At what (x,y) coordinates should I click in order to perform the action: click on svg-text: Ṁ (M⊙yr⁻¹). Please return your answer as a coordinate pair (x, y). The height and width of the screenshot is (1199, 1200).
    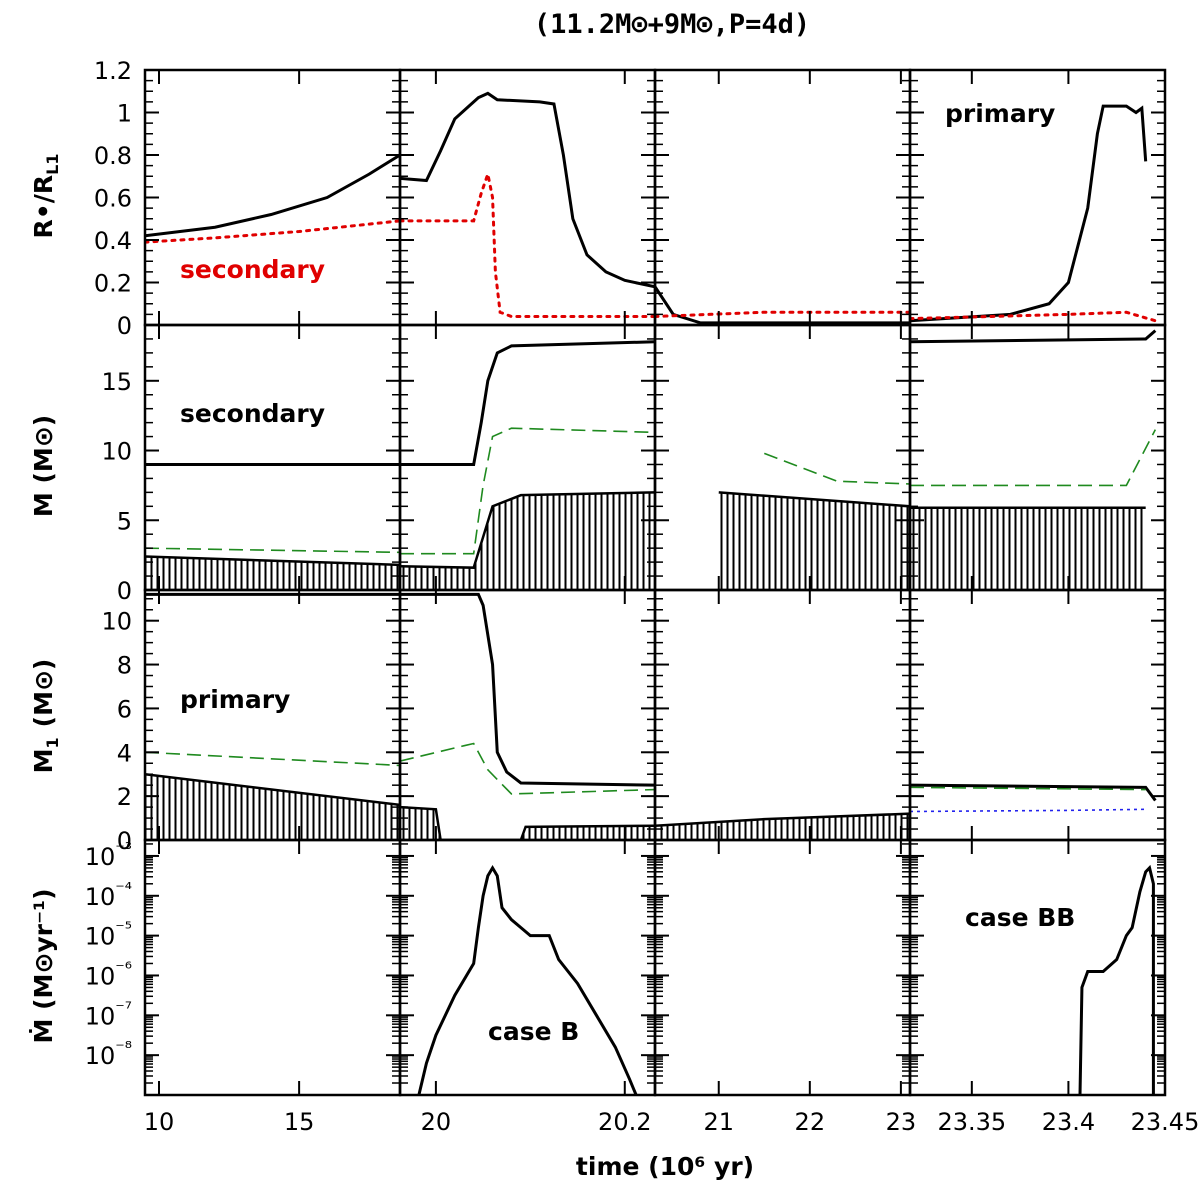
    Looking at the image, I should click on (43, 965).